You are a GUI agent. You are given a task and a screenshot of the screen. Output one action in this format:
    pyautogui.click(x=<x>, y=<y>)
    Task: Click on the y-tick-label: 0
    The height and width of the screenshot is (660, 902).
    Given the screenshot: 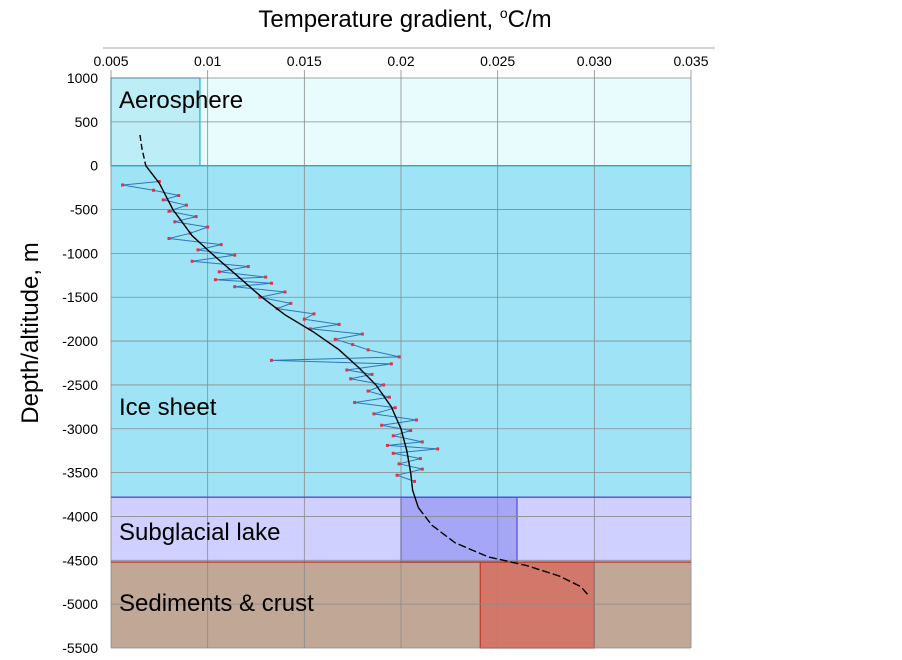 What is the action you would take?
    pyautogui.click(x=94, y=166)
    